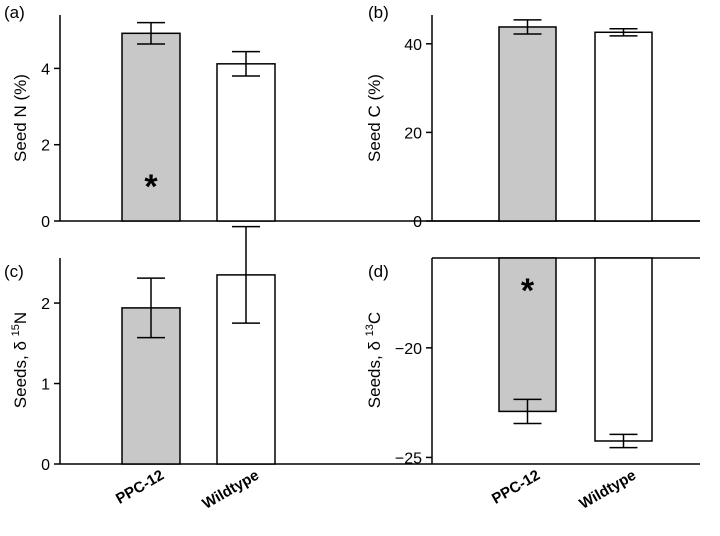 Image resolution: width=720 pixels, height=536 pixels. What do you see at coordinates (408, 458) in the screenshot?
I see `y-tick-label: −25` at bounding box center [408, 458].